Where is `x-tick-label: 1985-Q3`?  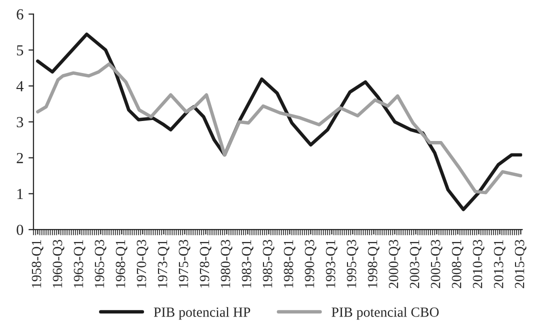 x-tick-label: 1985-Q3 is located at coordinates (268, 264).